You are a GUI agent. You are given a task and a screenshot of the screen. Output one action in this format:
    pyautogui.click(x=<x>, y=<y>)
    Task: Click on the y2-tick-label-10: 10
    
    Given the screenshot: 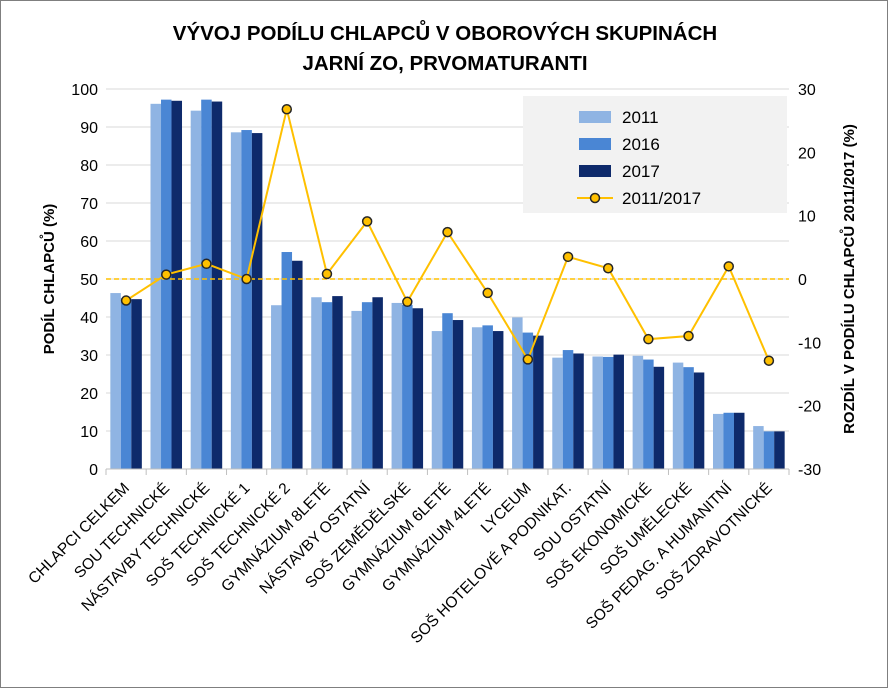 What is the action you would take?
    pyautogui.click(x=807, y=217)
    